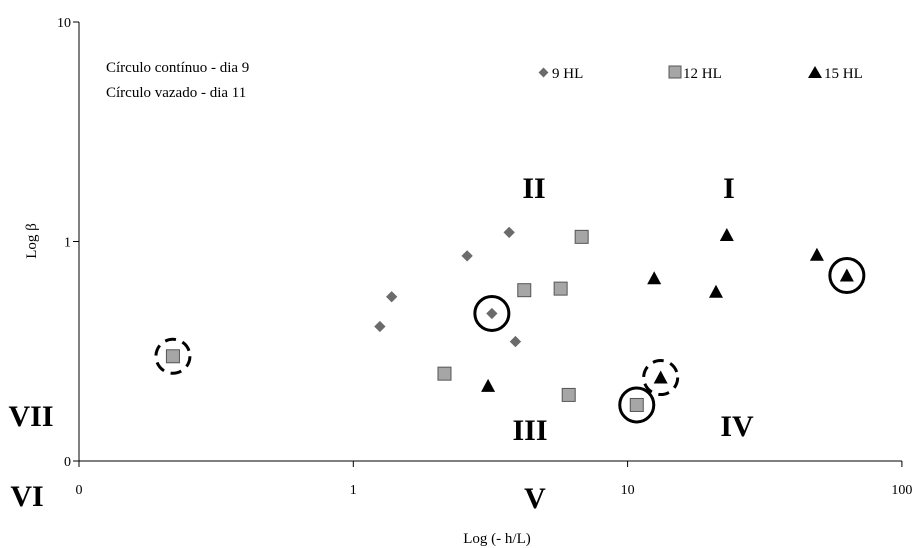 The width and height of the screenshot is (919, 548). I want to click on region-label-ii: II, so click(533, 188).